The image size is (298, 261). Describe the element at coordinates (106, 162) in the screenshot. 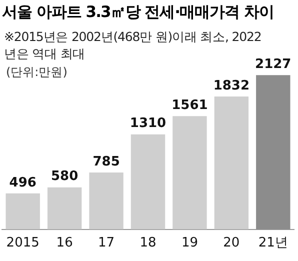

I see `data-label: 785` at that location.